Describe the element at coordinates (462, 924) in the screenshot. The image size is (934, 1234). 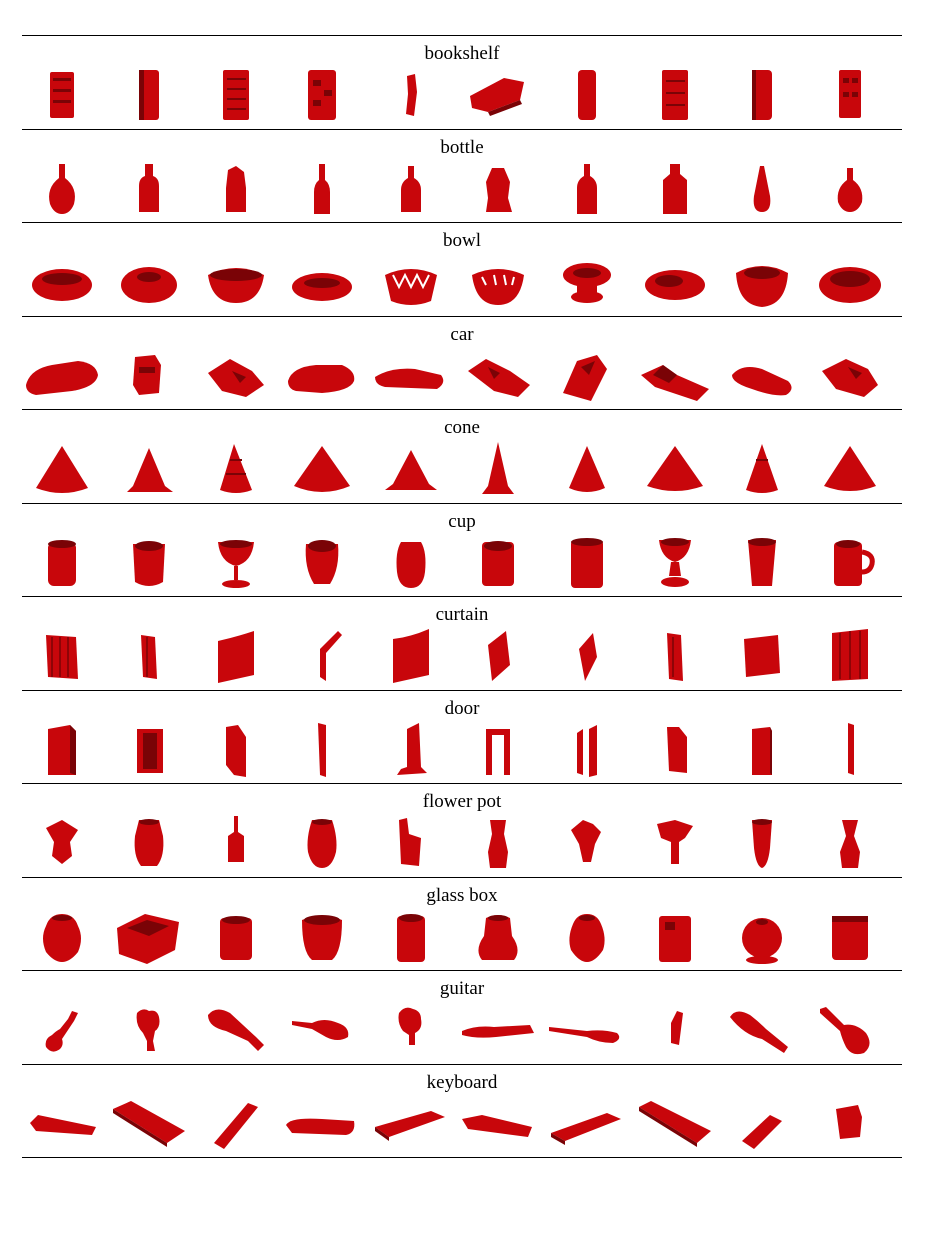
I see `category-row-glass-box: glass box` at that location.